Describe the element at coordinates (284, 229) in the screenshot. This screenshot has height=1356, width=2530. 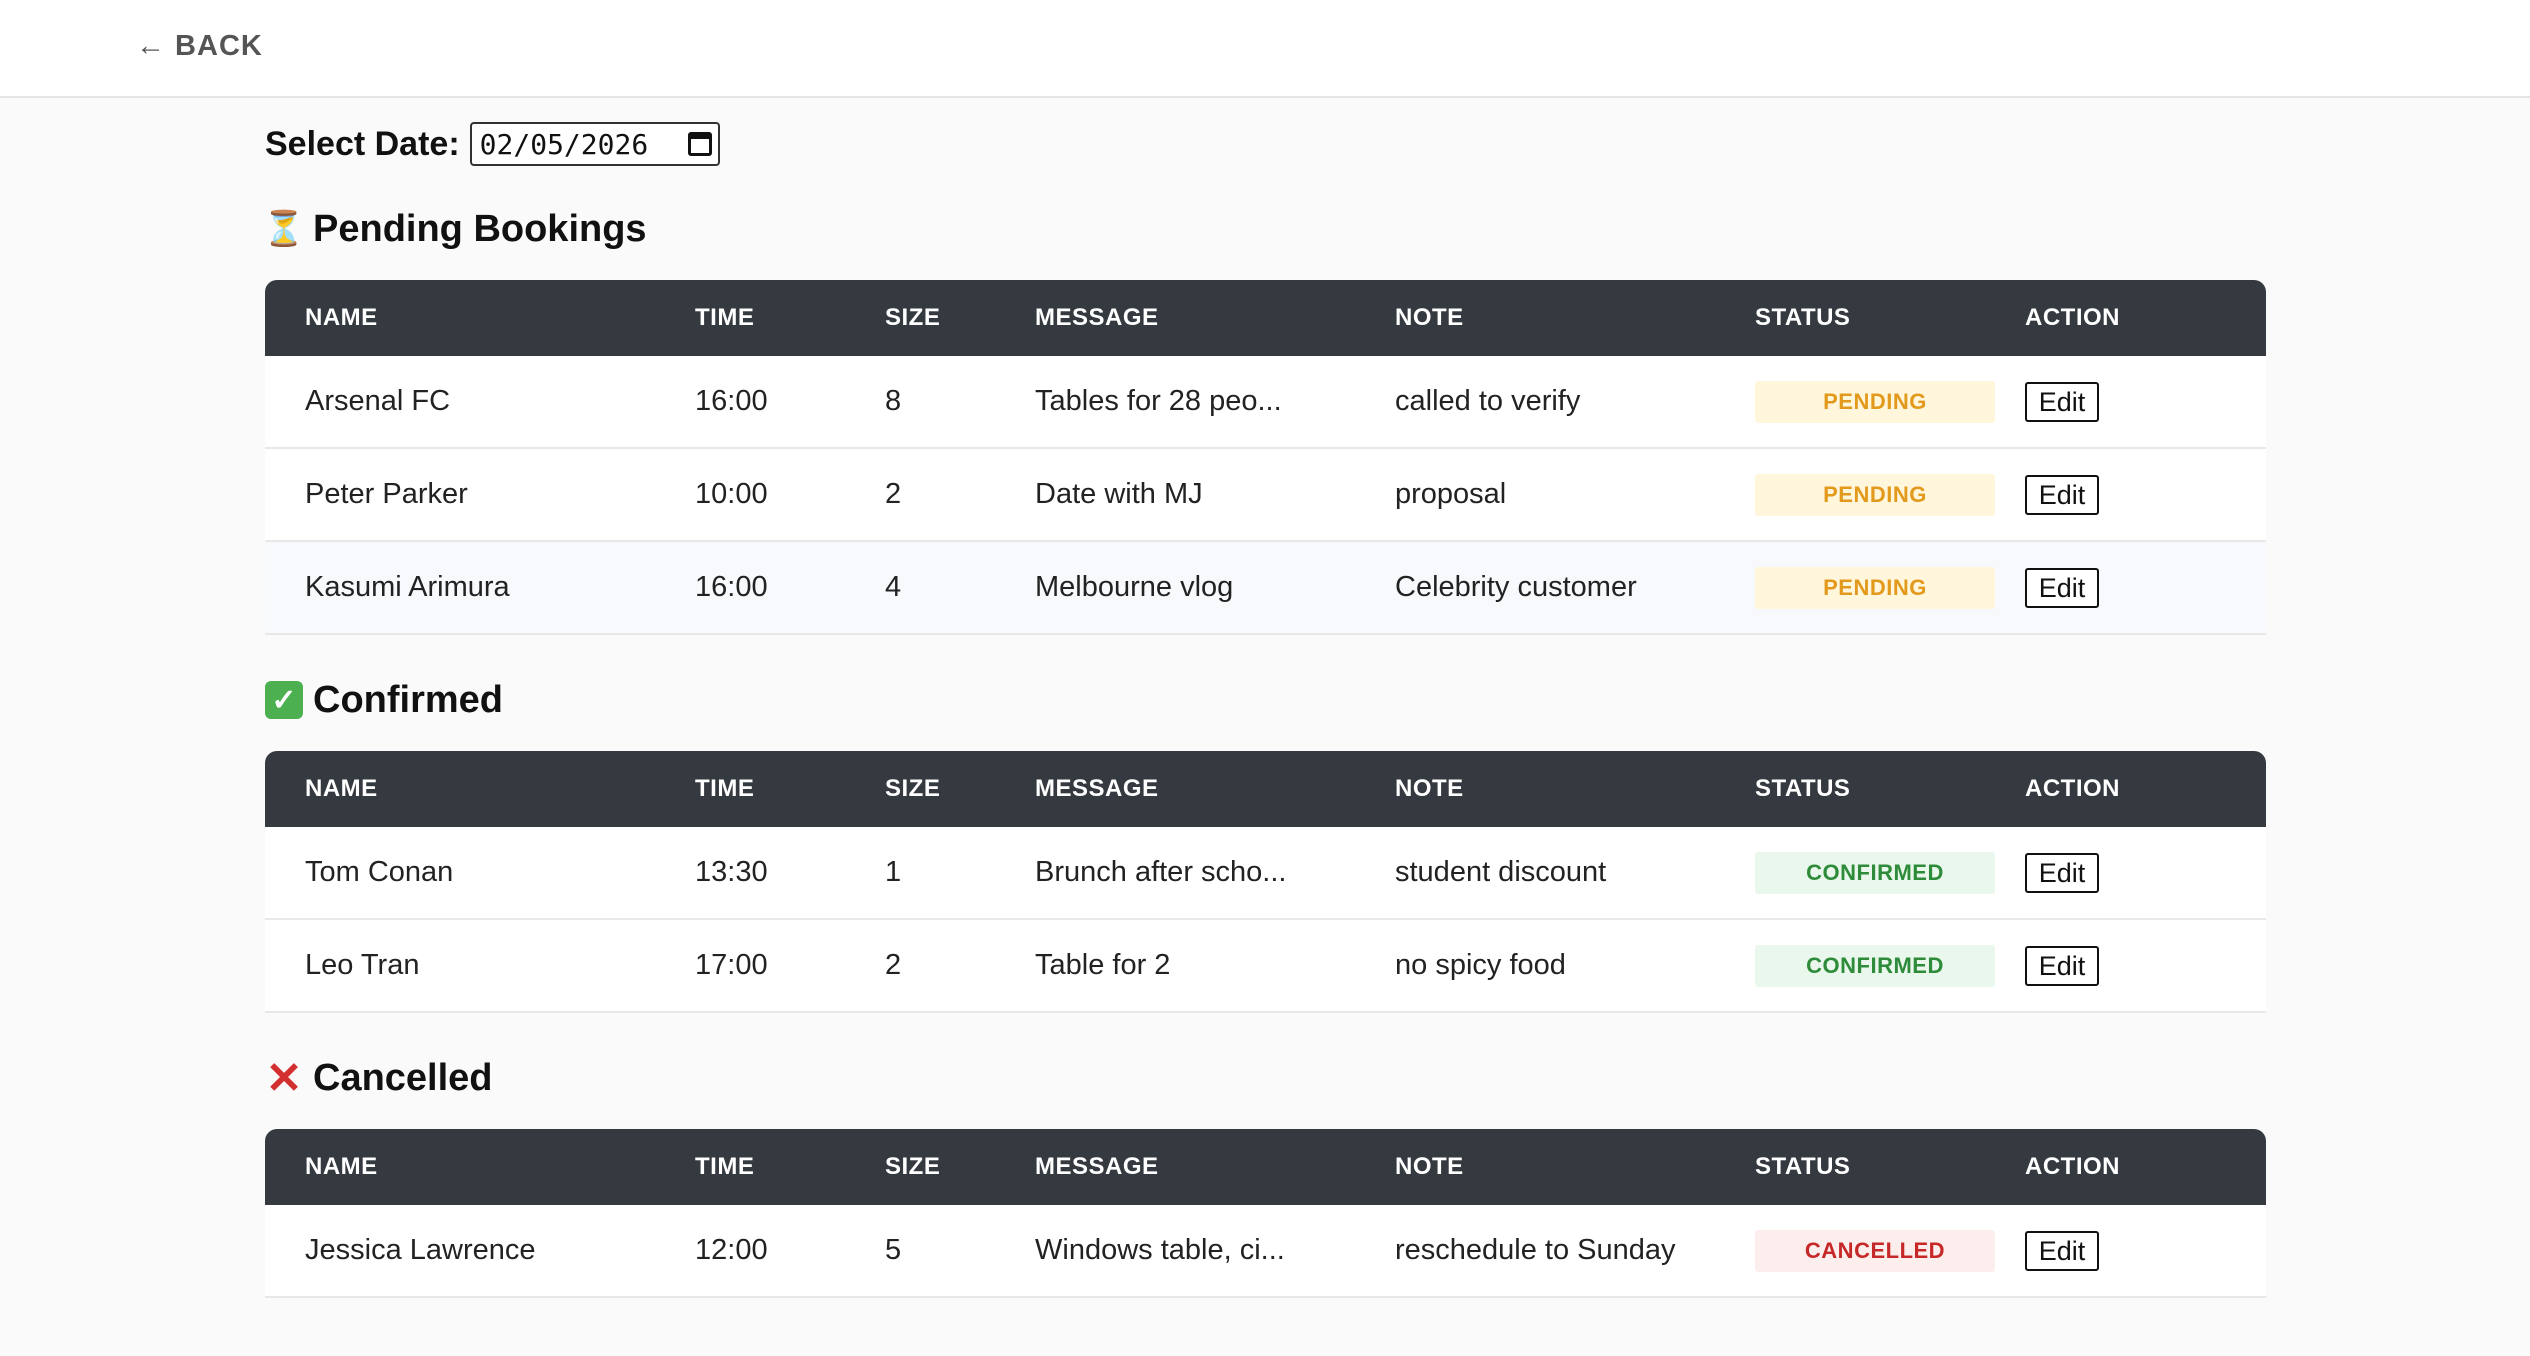
I see `hourglass-icon: ⏳` at that location.